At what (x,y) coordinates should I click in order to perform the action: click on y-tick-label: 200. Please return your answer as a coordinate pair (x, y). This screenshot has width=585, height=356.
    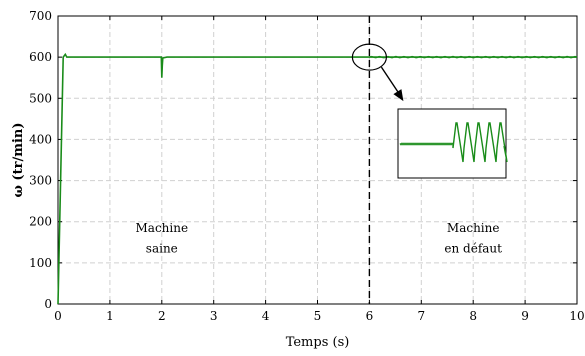
    Looking at the image, I should click on (40, 222).